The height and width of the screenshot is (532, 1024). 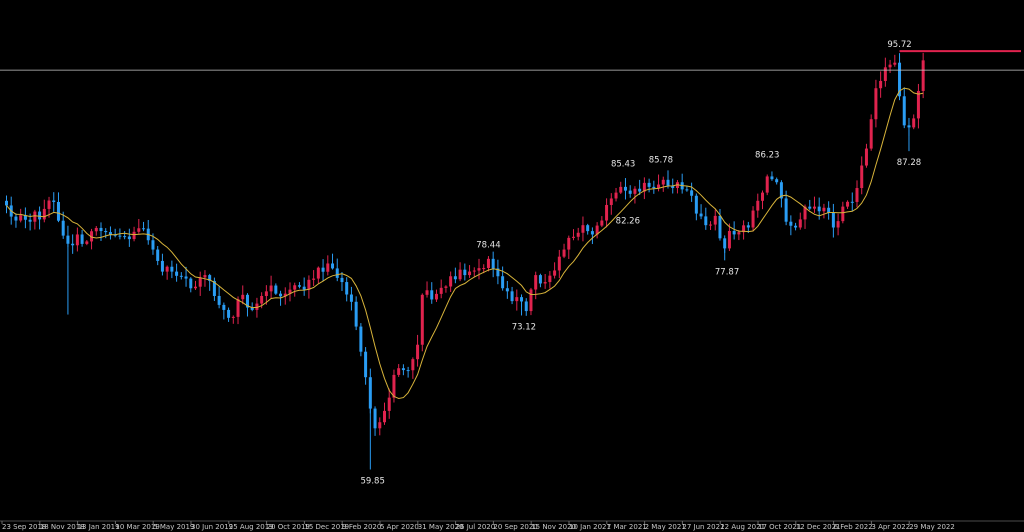 I want to click on x-tick-label: 9 Feb 2020, so click(x=361, y=527).